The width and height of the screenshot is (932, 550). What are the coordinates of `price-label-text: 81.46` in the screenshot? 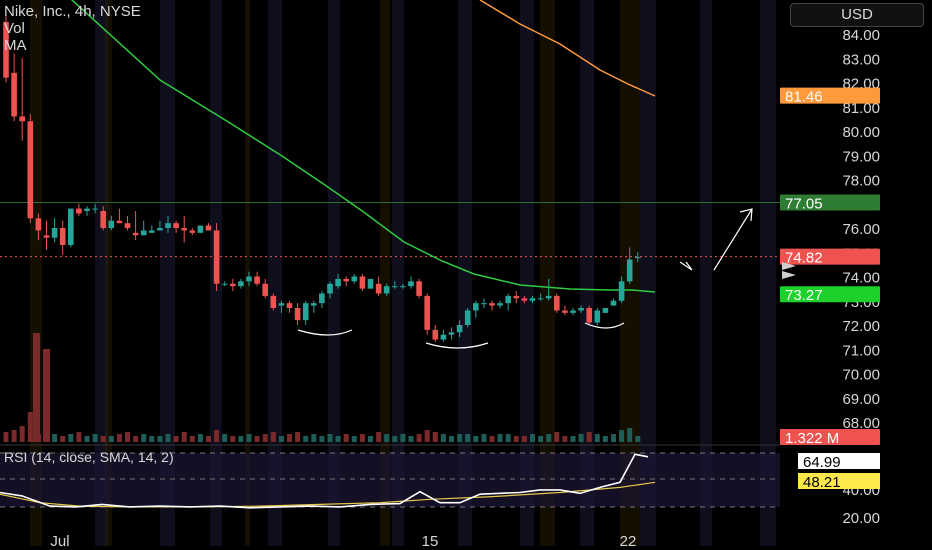 It's located at (804, 97).